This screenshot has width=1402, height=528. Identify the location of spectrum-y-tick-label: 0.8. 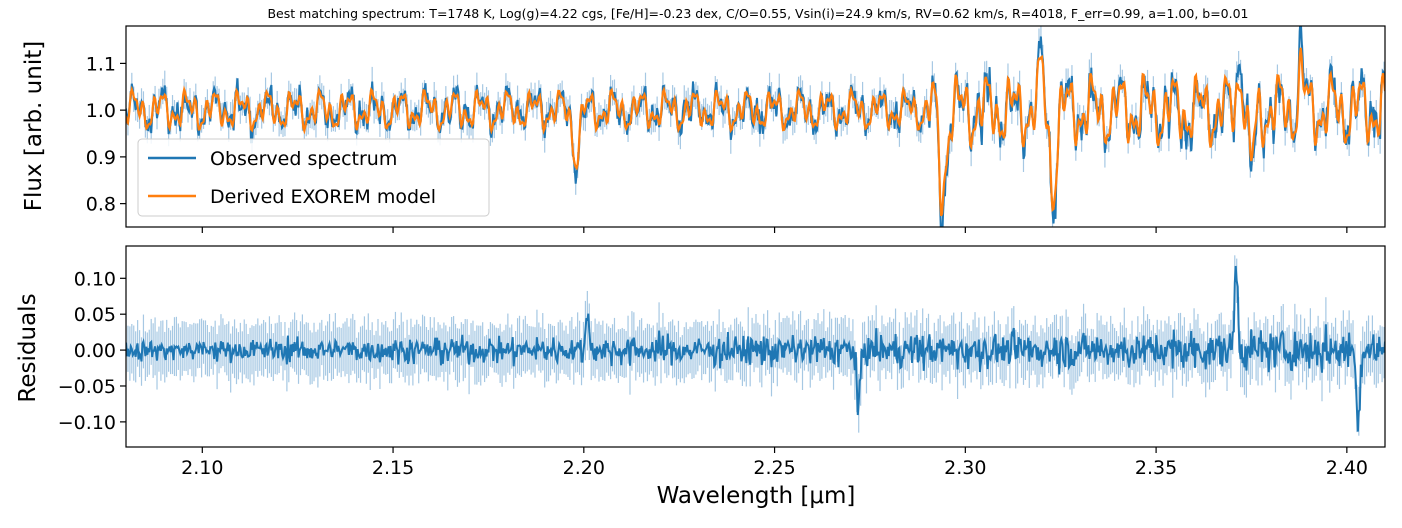
(101, 205).